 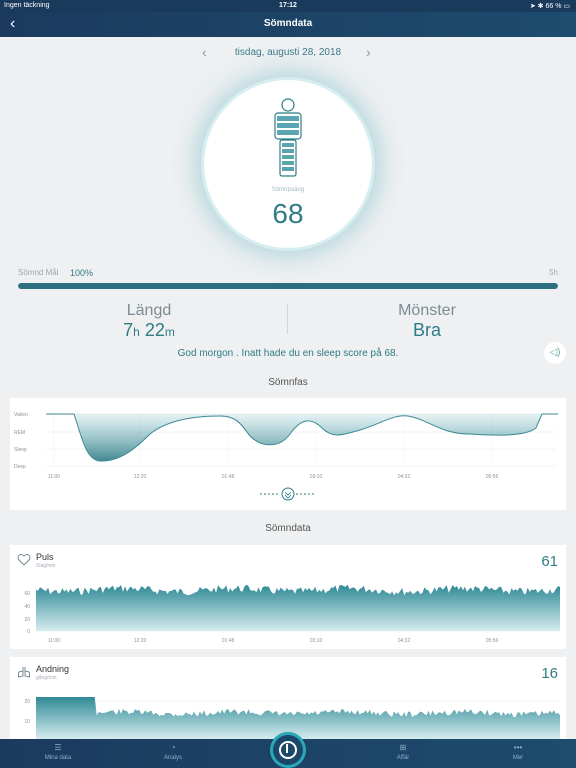 I want to click on length-hours-unit: h, so click(x=136, y=332).